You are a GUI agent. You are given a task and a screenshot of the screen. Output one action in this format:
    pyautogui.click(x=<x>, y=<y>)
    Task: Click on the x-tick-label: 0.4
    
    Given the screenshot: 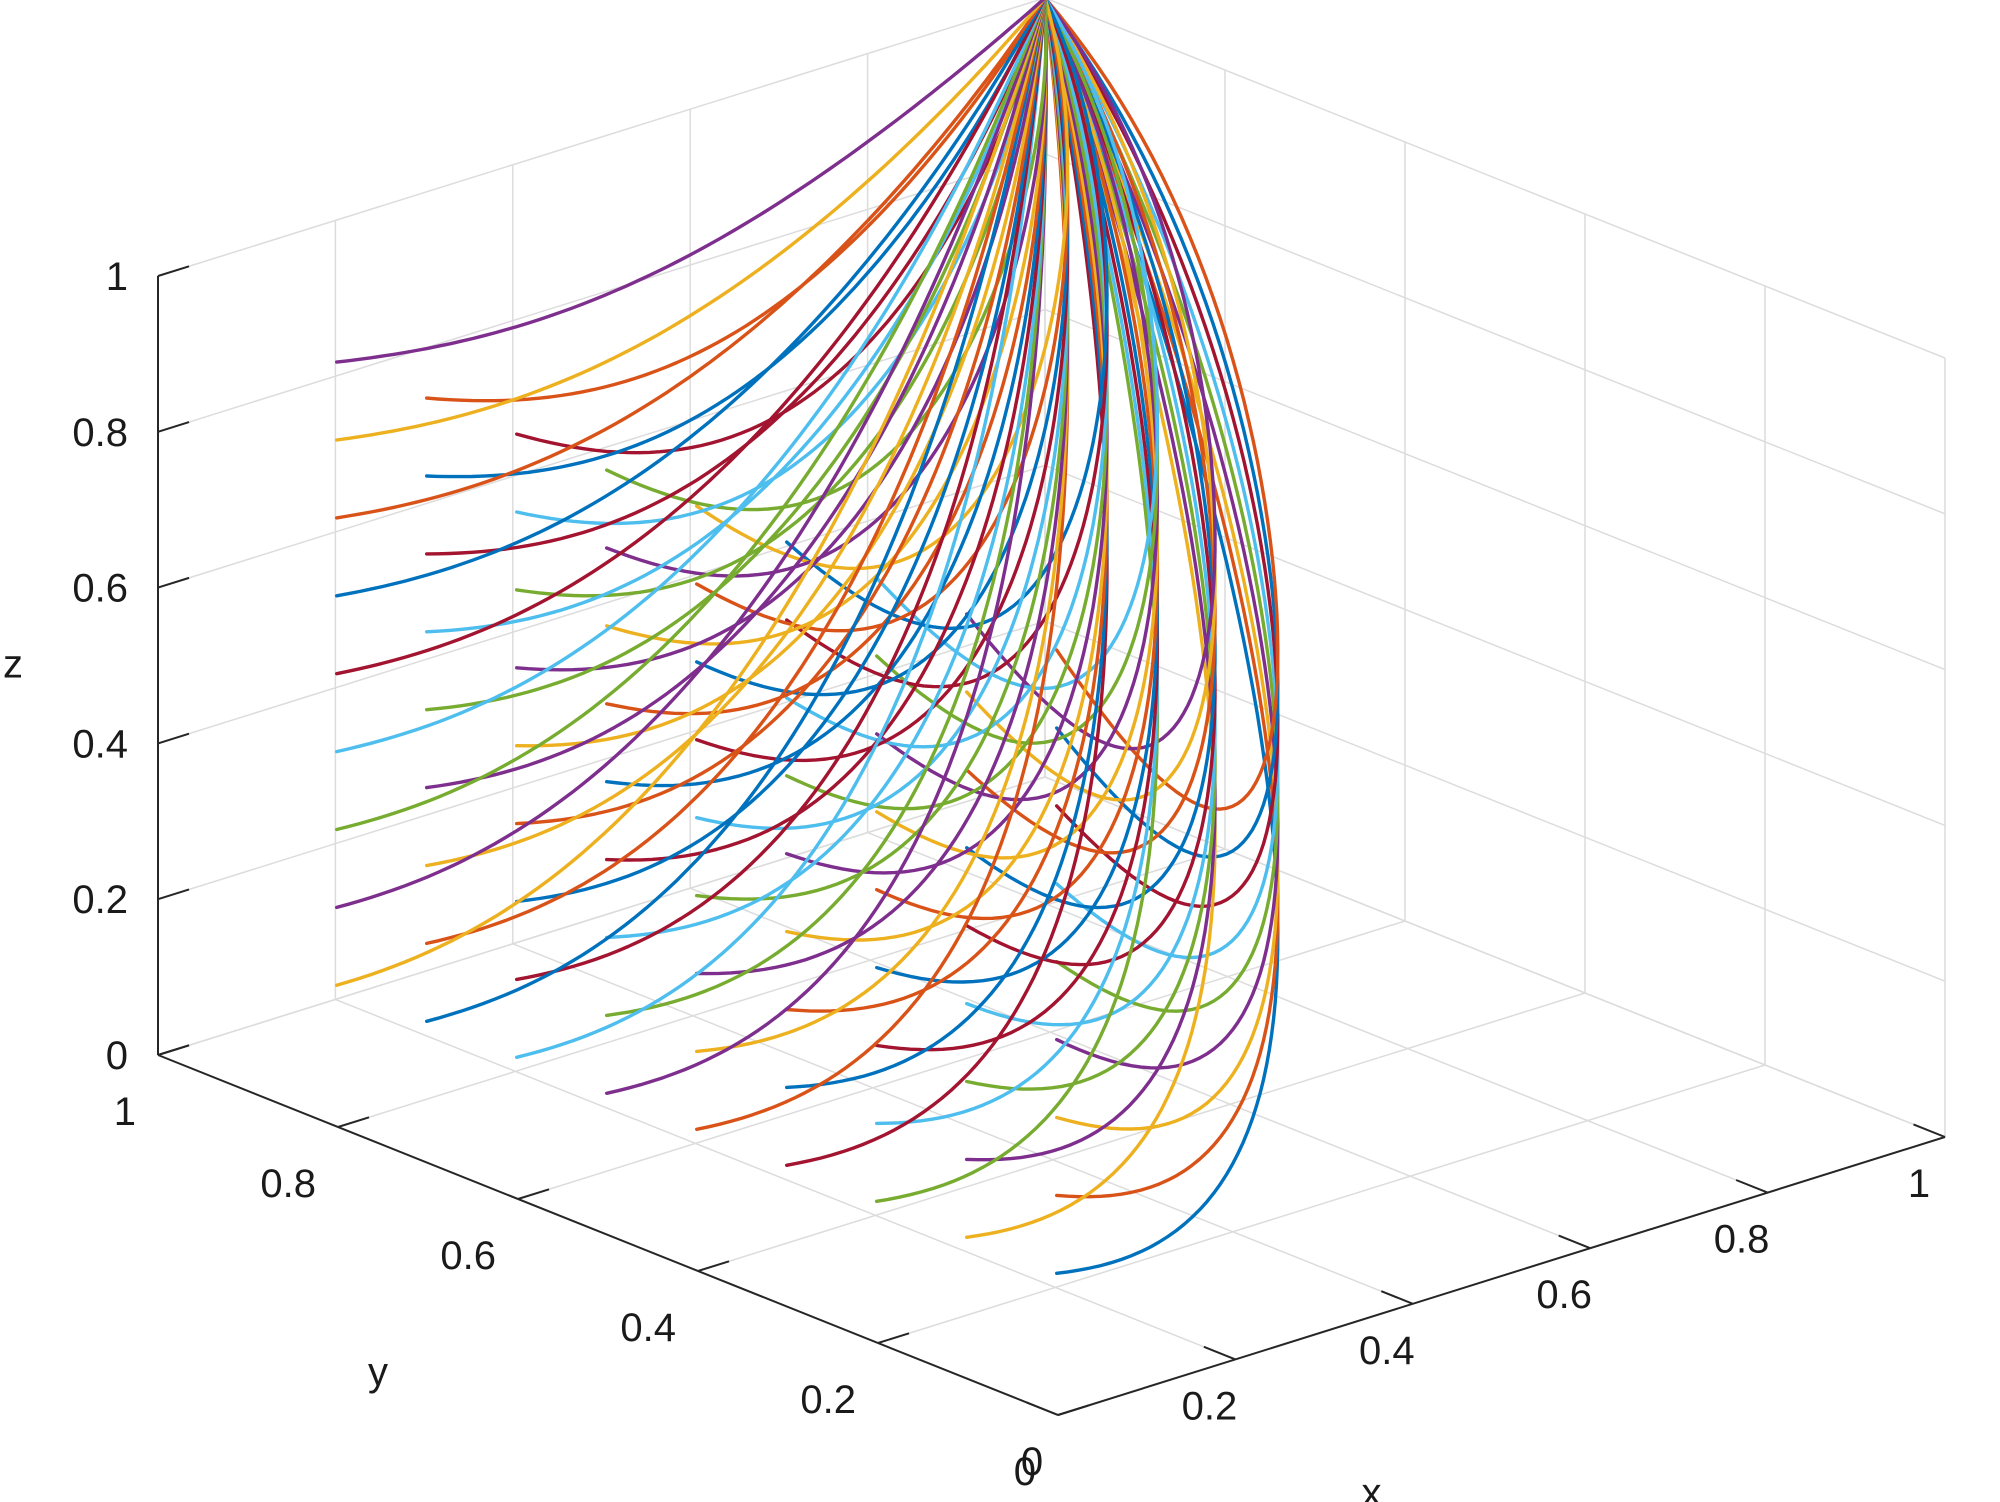 What is the action you would take?
    pyautogui.click(x=1387, y=1351)
    